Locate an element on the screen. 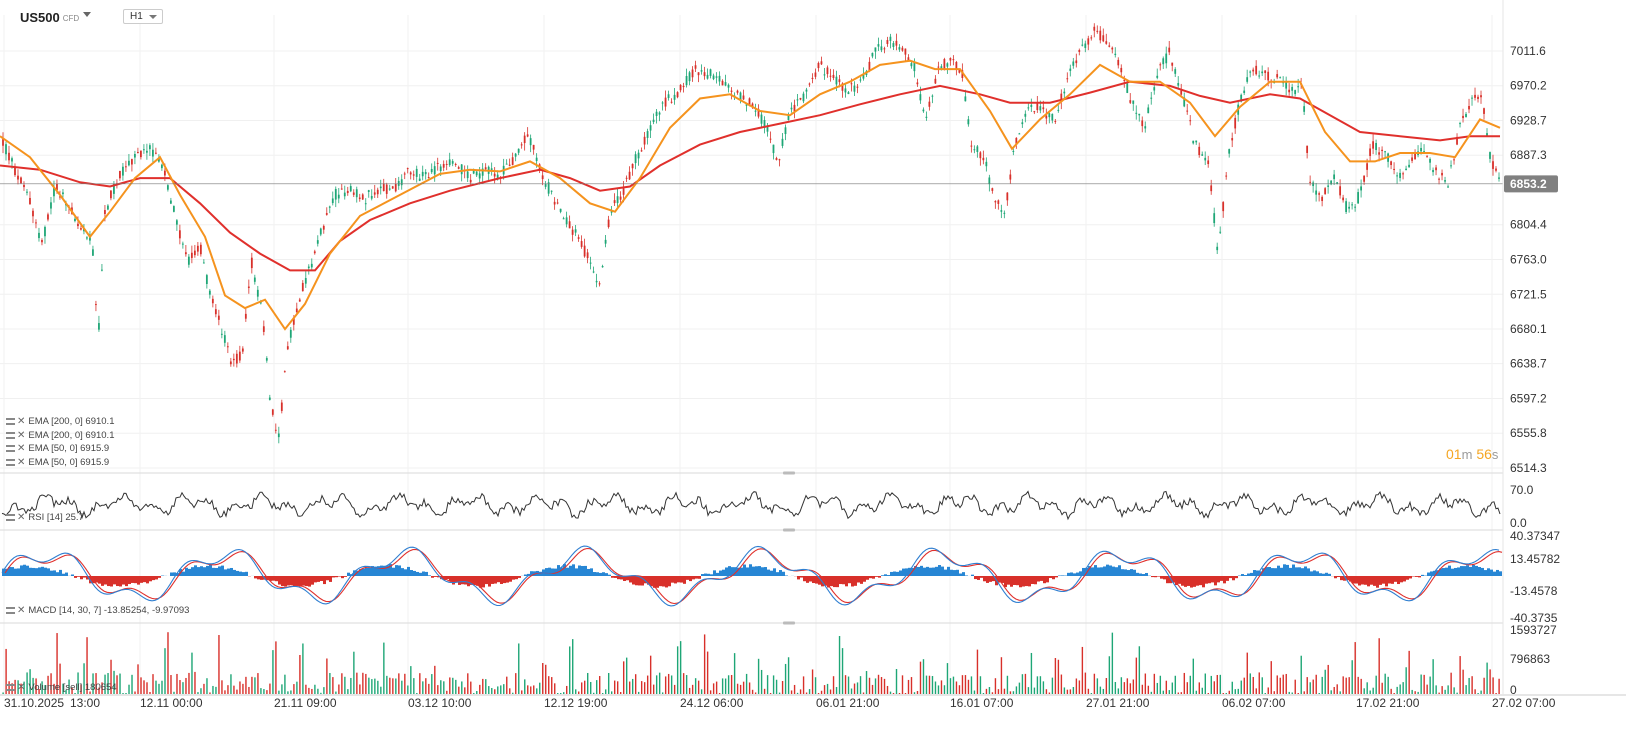 Image resolution: width=1626 pixels, height=746 pixels. price-axis-label: 6680.1 is located at coordinates (1528, 329).